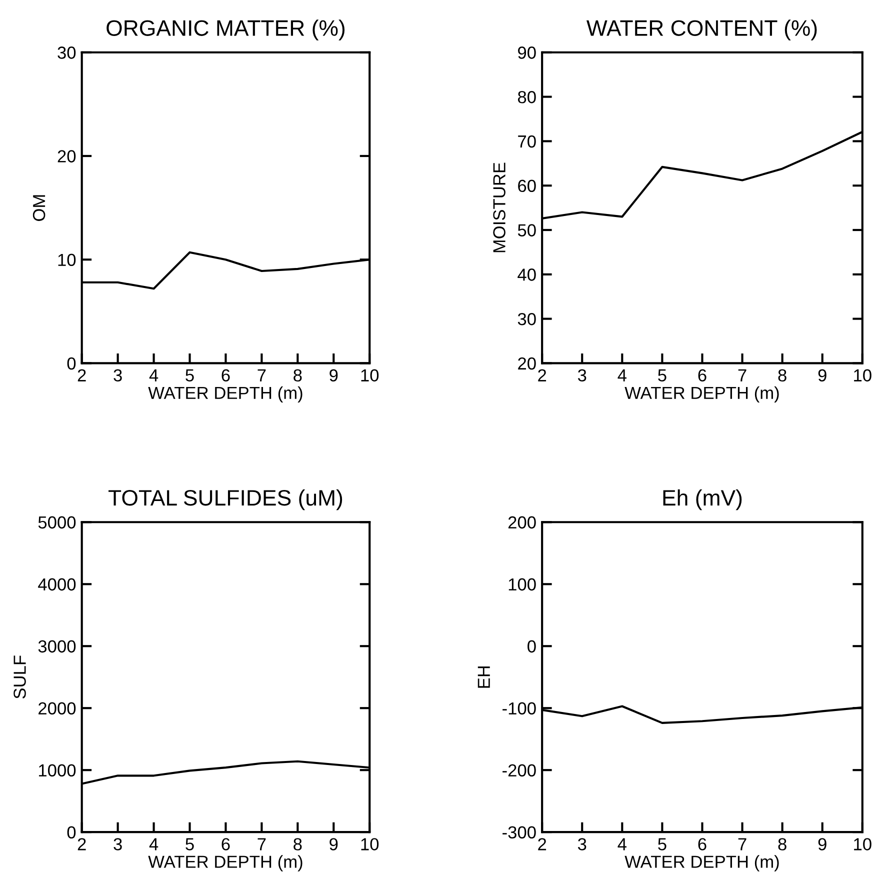  I want to click on chart-title: TOTAL SULFIDES (uM), so click(225, 499).